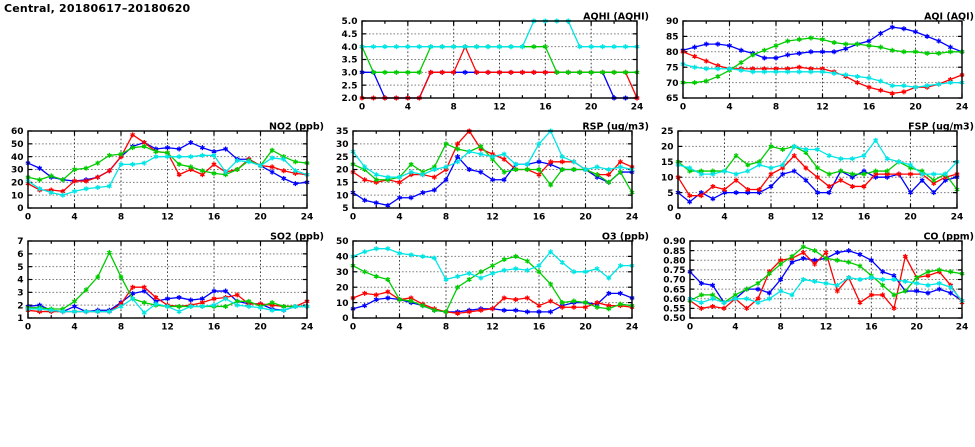 Image resolution: width=975 pixels, height=447 pixels. I want to click on y-tick-label: 50, so click(342, 242).